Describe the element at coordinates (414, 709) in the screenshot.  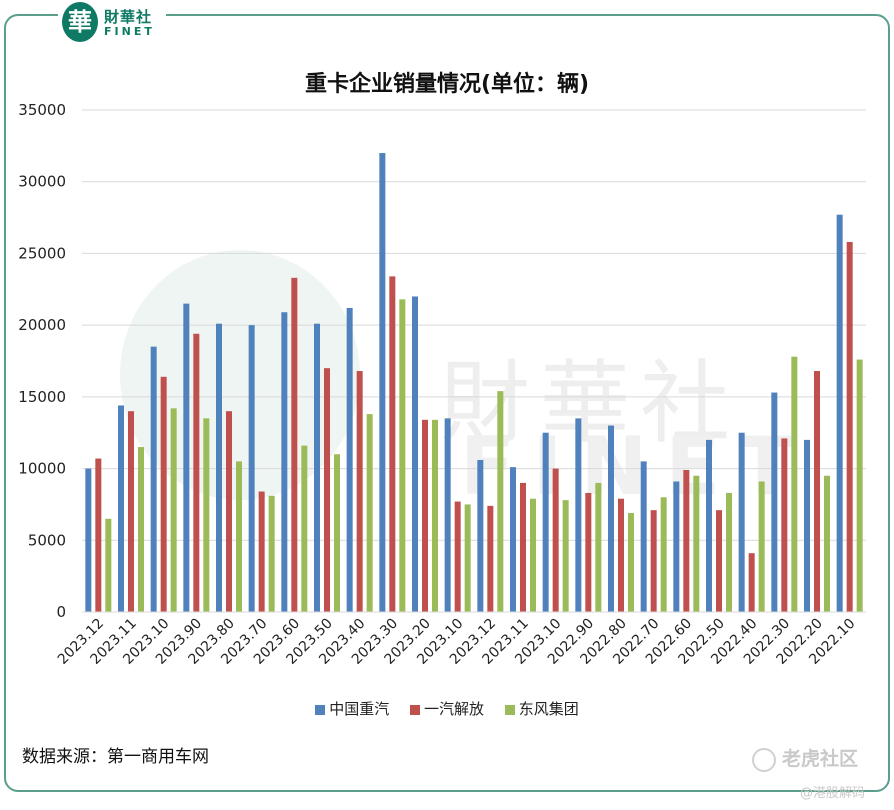
I see `legend-swatch-series2` at that location.